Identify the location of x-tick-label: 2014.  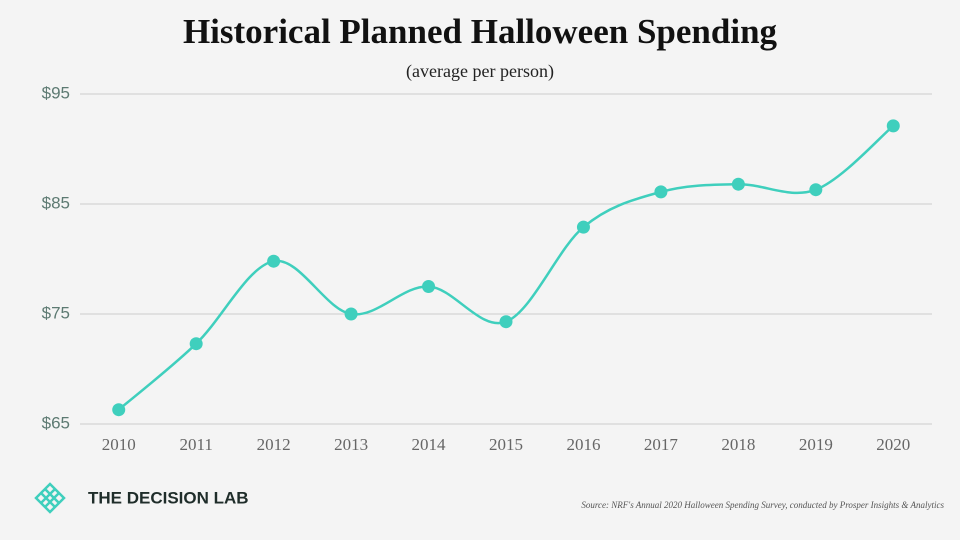
(429, 444).